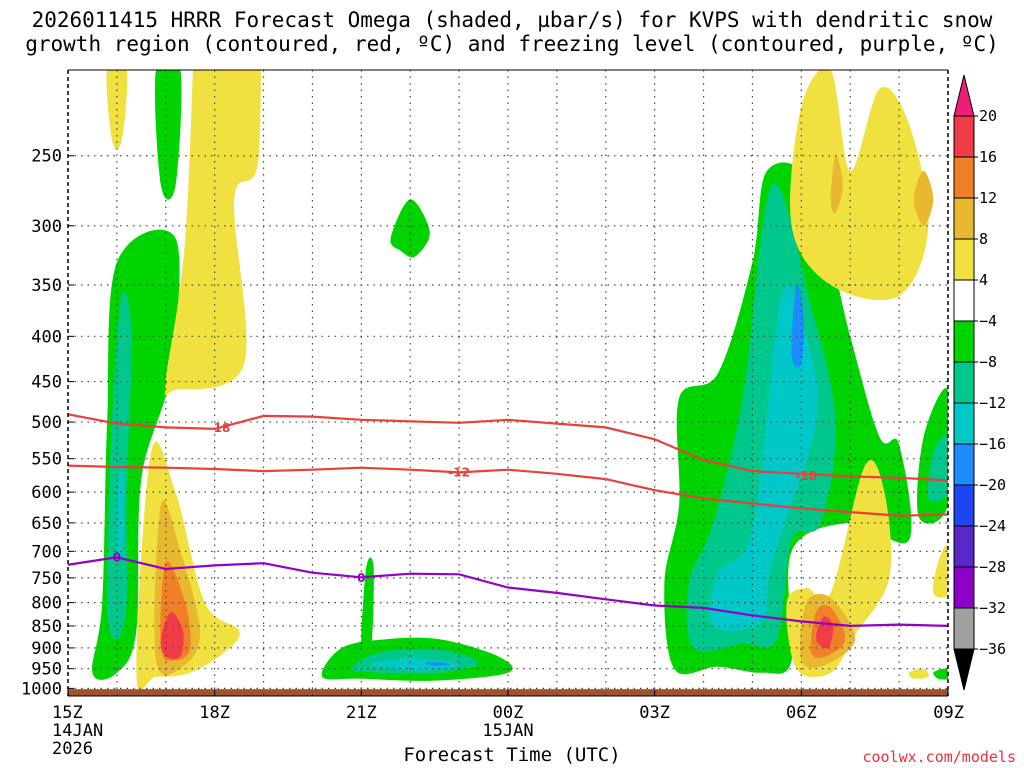 The height and width of the screenshot is (768, 1024). I want to click on colorbar-label-0: 20, so click(988, 116).